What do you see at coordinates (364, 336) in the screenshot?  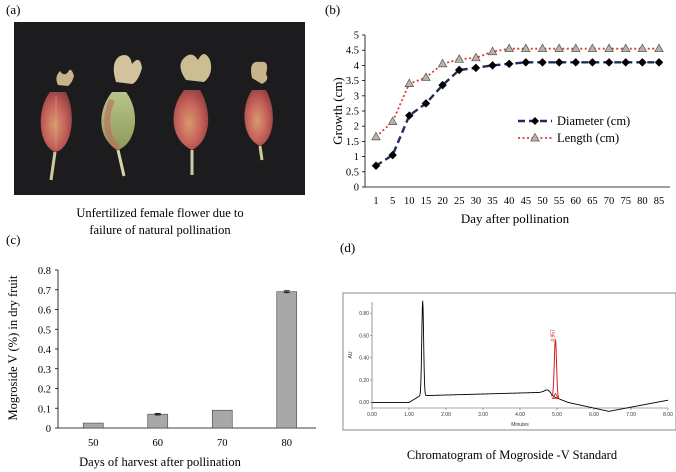 I see `chromatogram-y-tick-label: 0.60` at bounding box center [364, 336].